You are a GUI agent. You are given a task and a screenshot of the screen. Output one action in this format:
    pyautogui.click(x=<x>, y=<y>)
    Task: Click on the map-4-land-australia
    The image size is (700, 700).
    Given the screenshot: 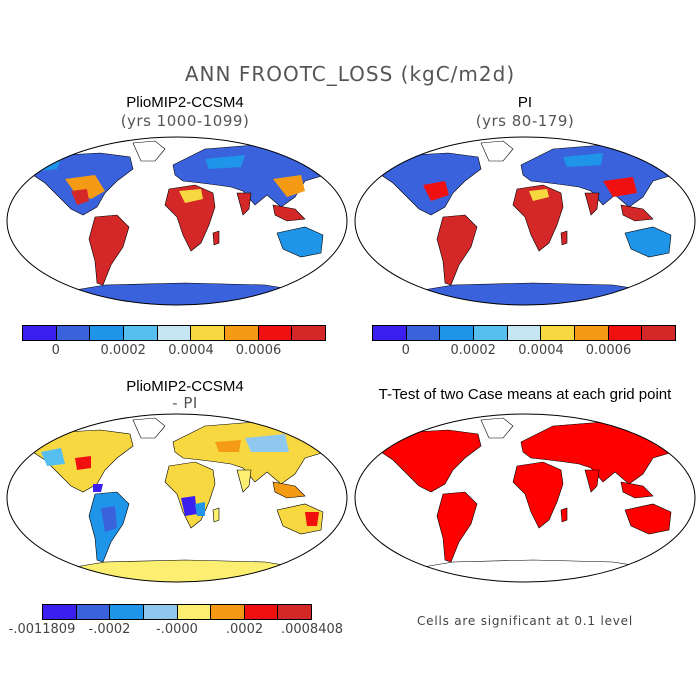 What is the action you would take?
    pyautogui.click(x=648, y=519)
    